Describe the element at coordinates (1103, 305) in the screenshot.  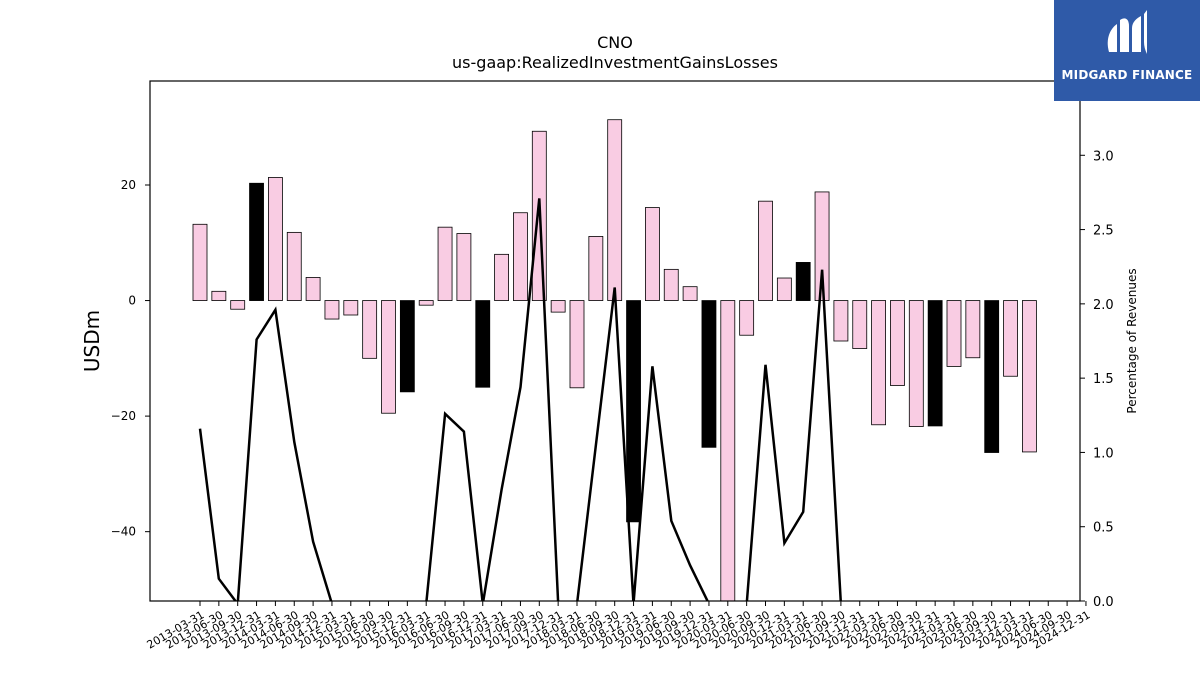
I see `y2-tick-label: 2.0` at that location.